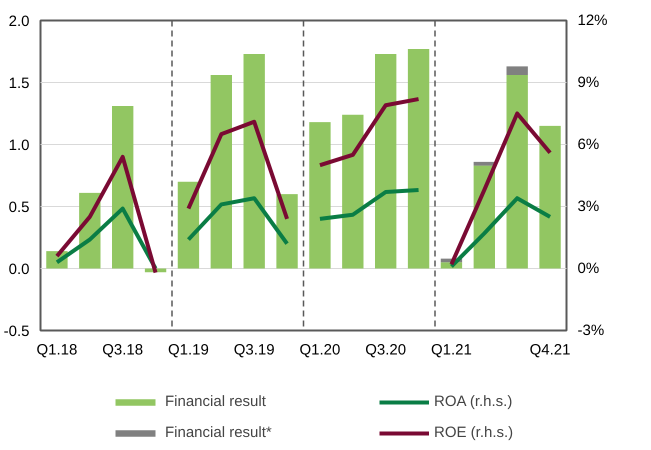 The height and width of the screenshot is (450, 651). What do you see at coordinates (550, 350) in the screenshot?
I see `x-tick-label: Q4.21` at bounding box center [550, 350].